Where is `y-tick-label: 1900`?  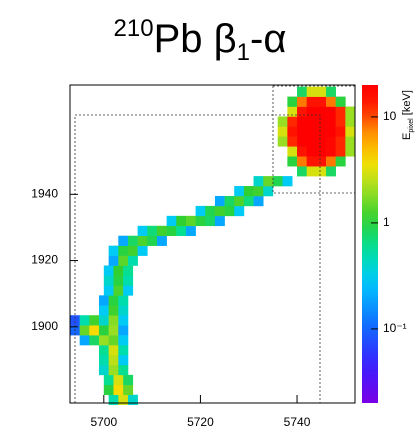 y-tick-label: 1900 is located at coordinates (44, 326).